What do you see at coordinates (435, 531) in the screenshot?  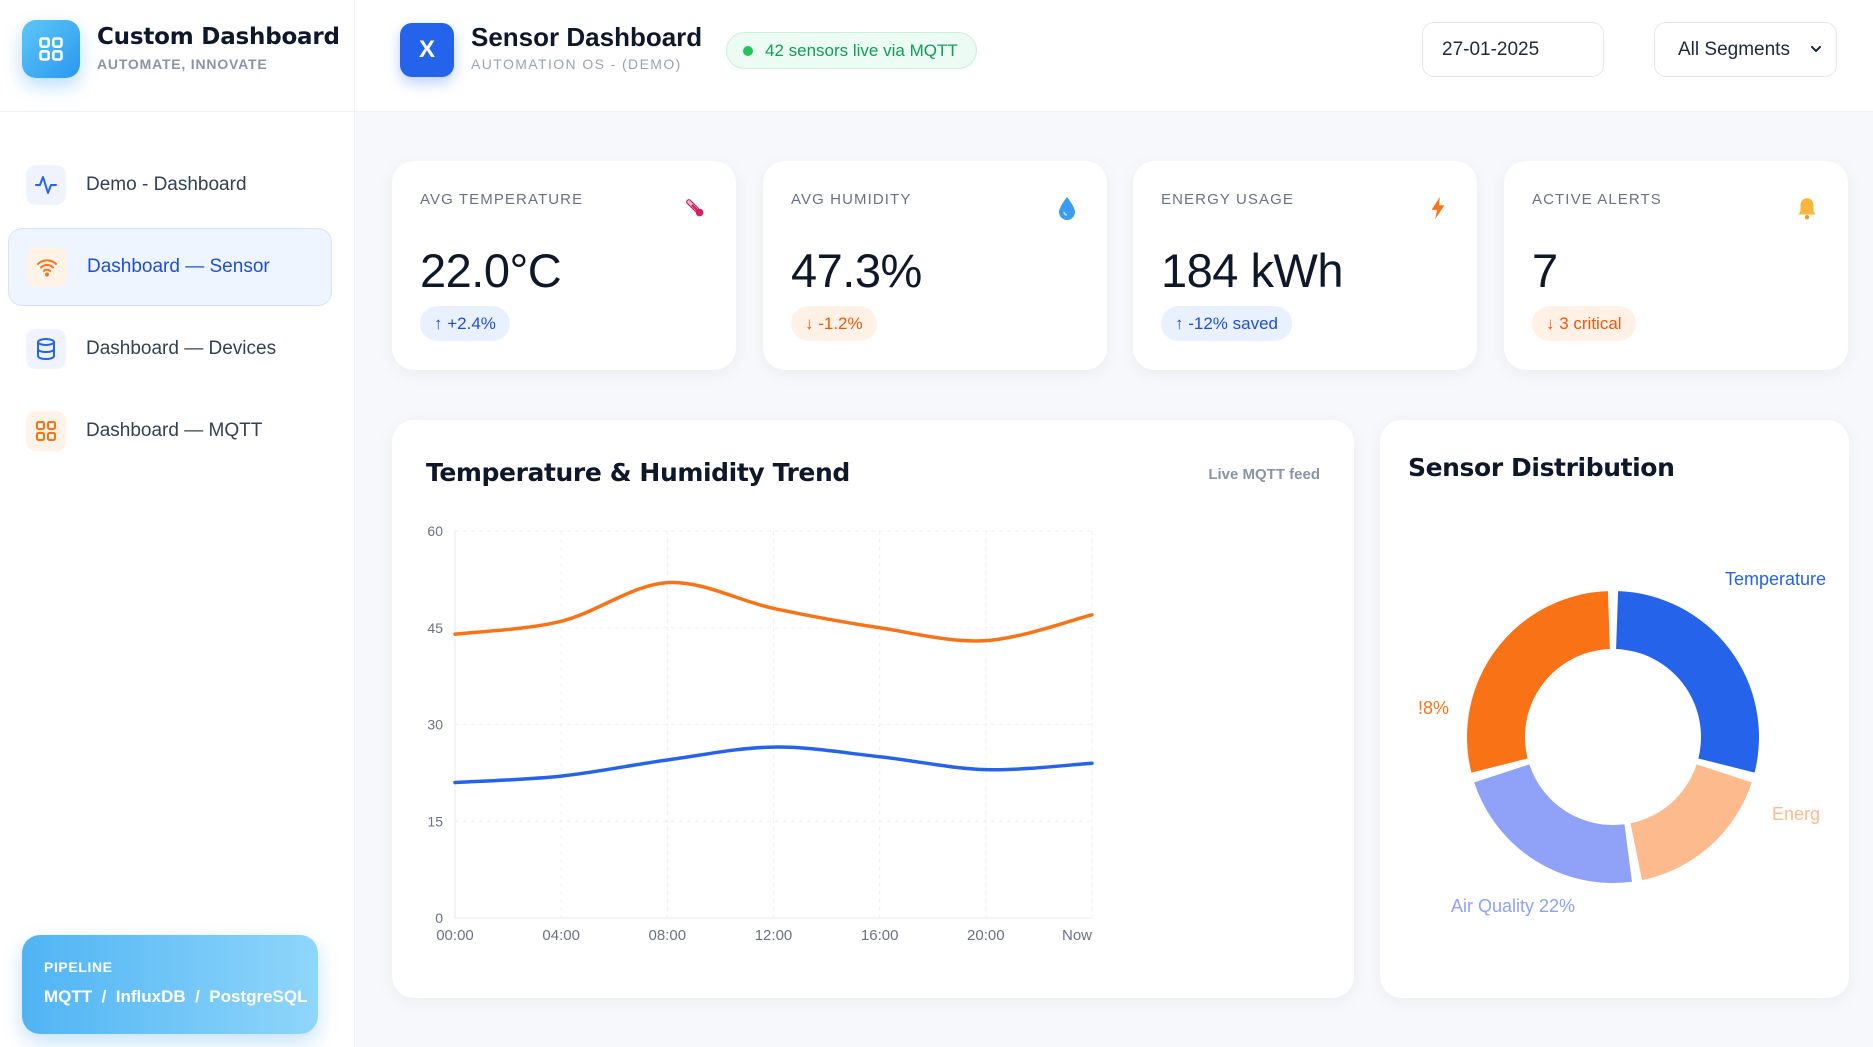 I see `y-tick-label: 60` at bounding box center [435, 531].